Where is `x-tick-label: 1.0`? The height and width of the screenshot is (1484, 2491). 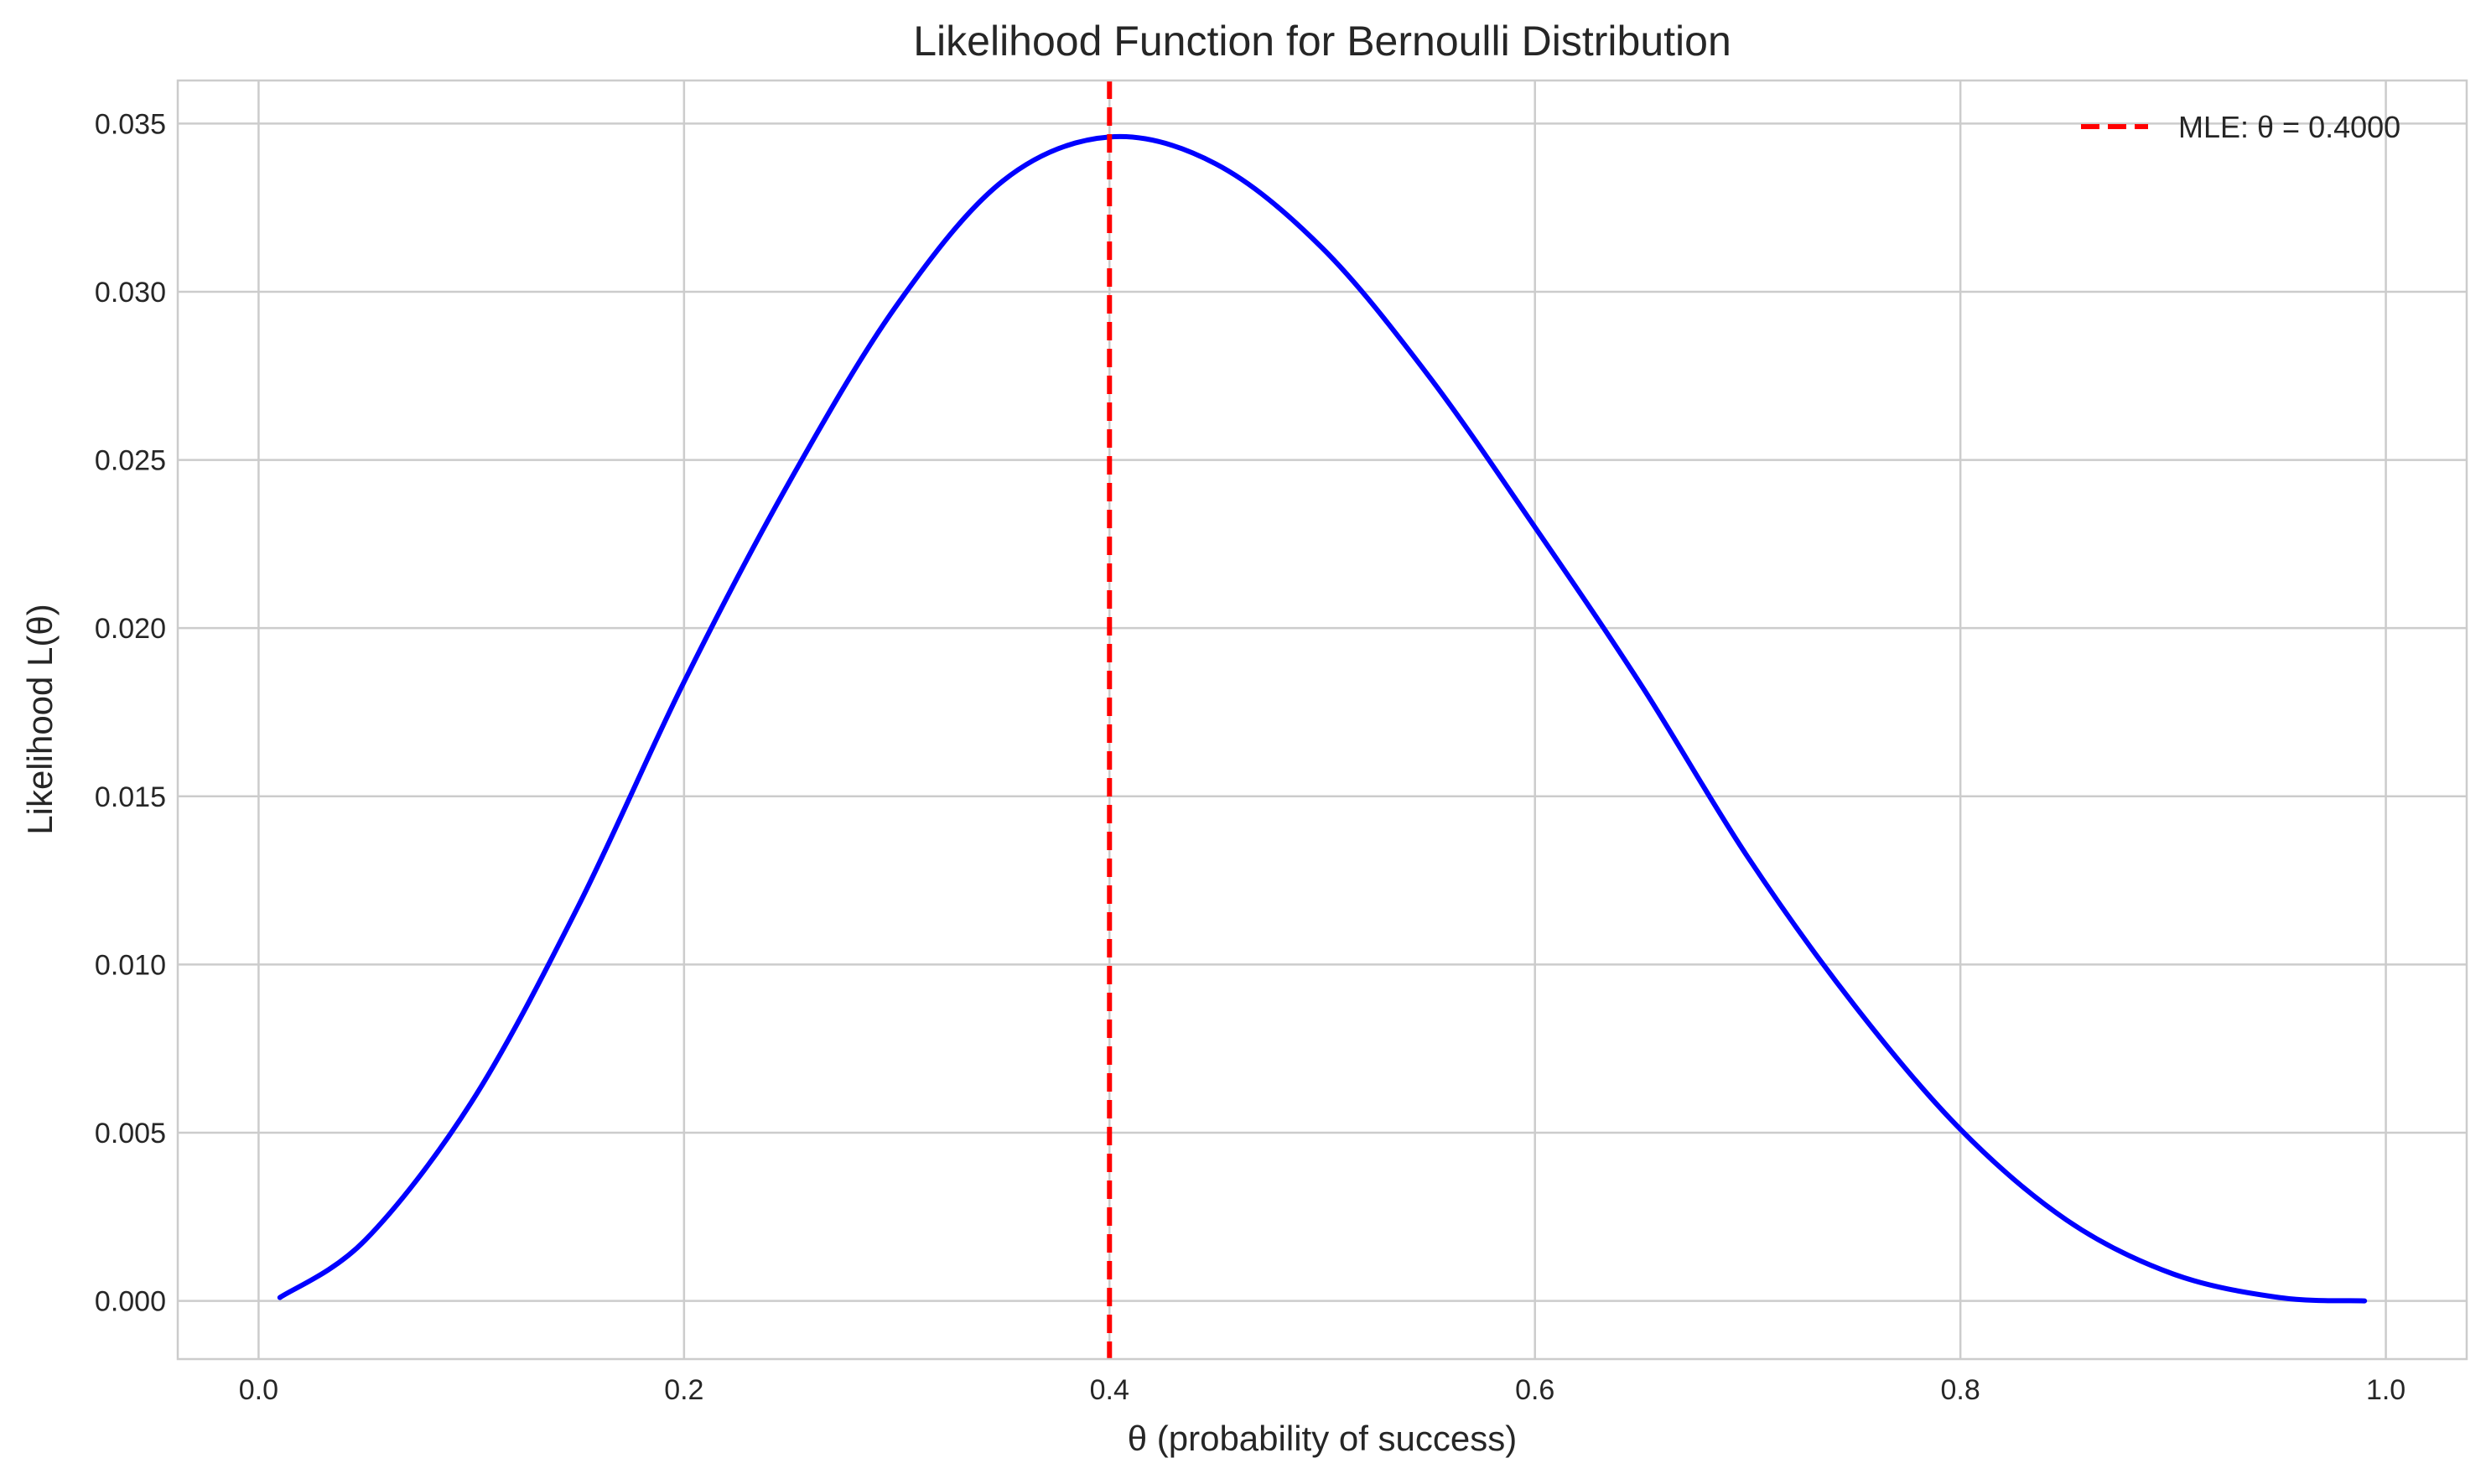 x-tick-label: 1.0 is located at coordinates (2385, 1390).